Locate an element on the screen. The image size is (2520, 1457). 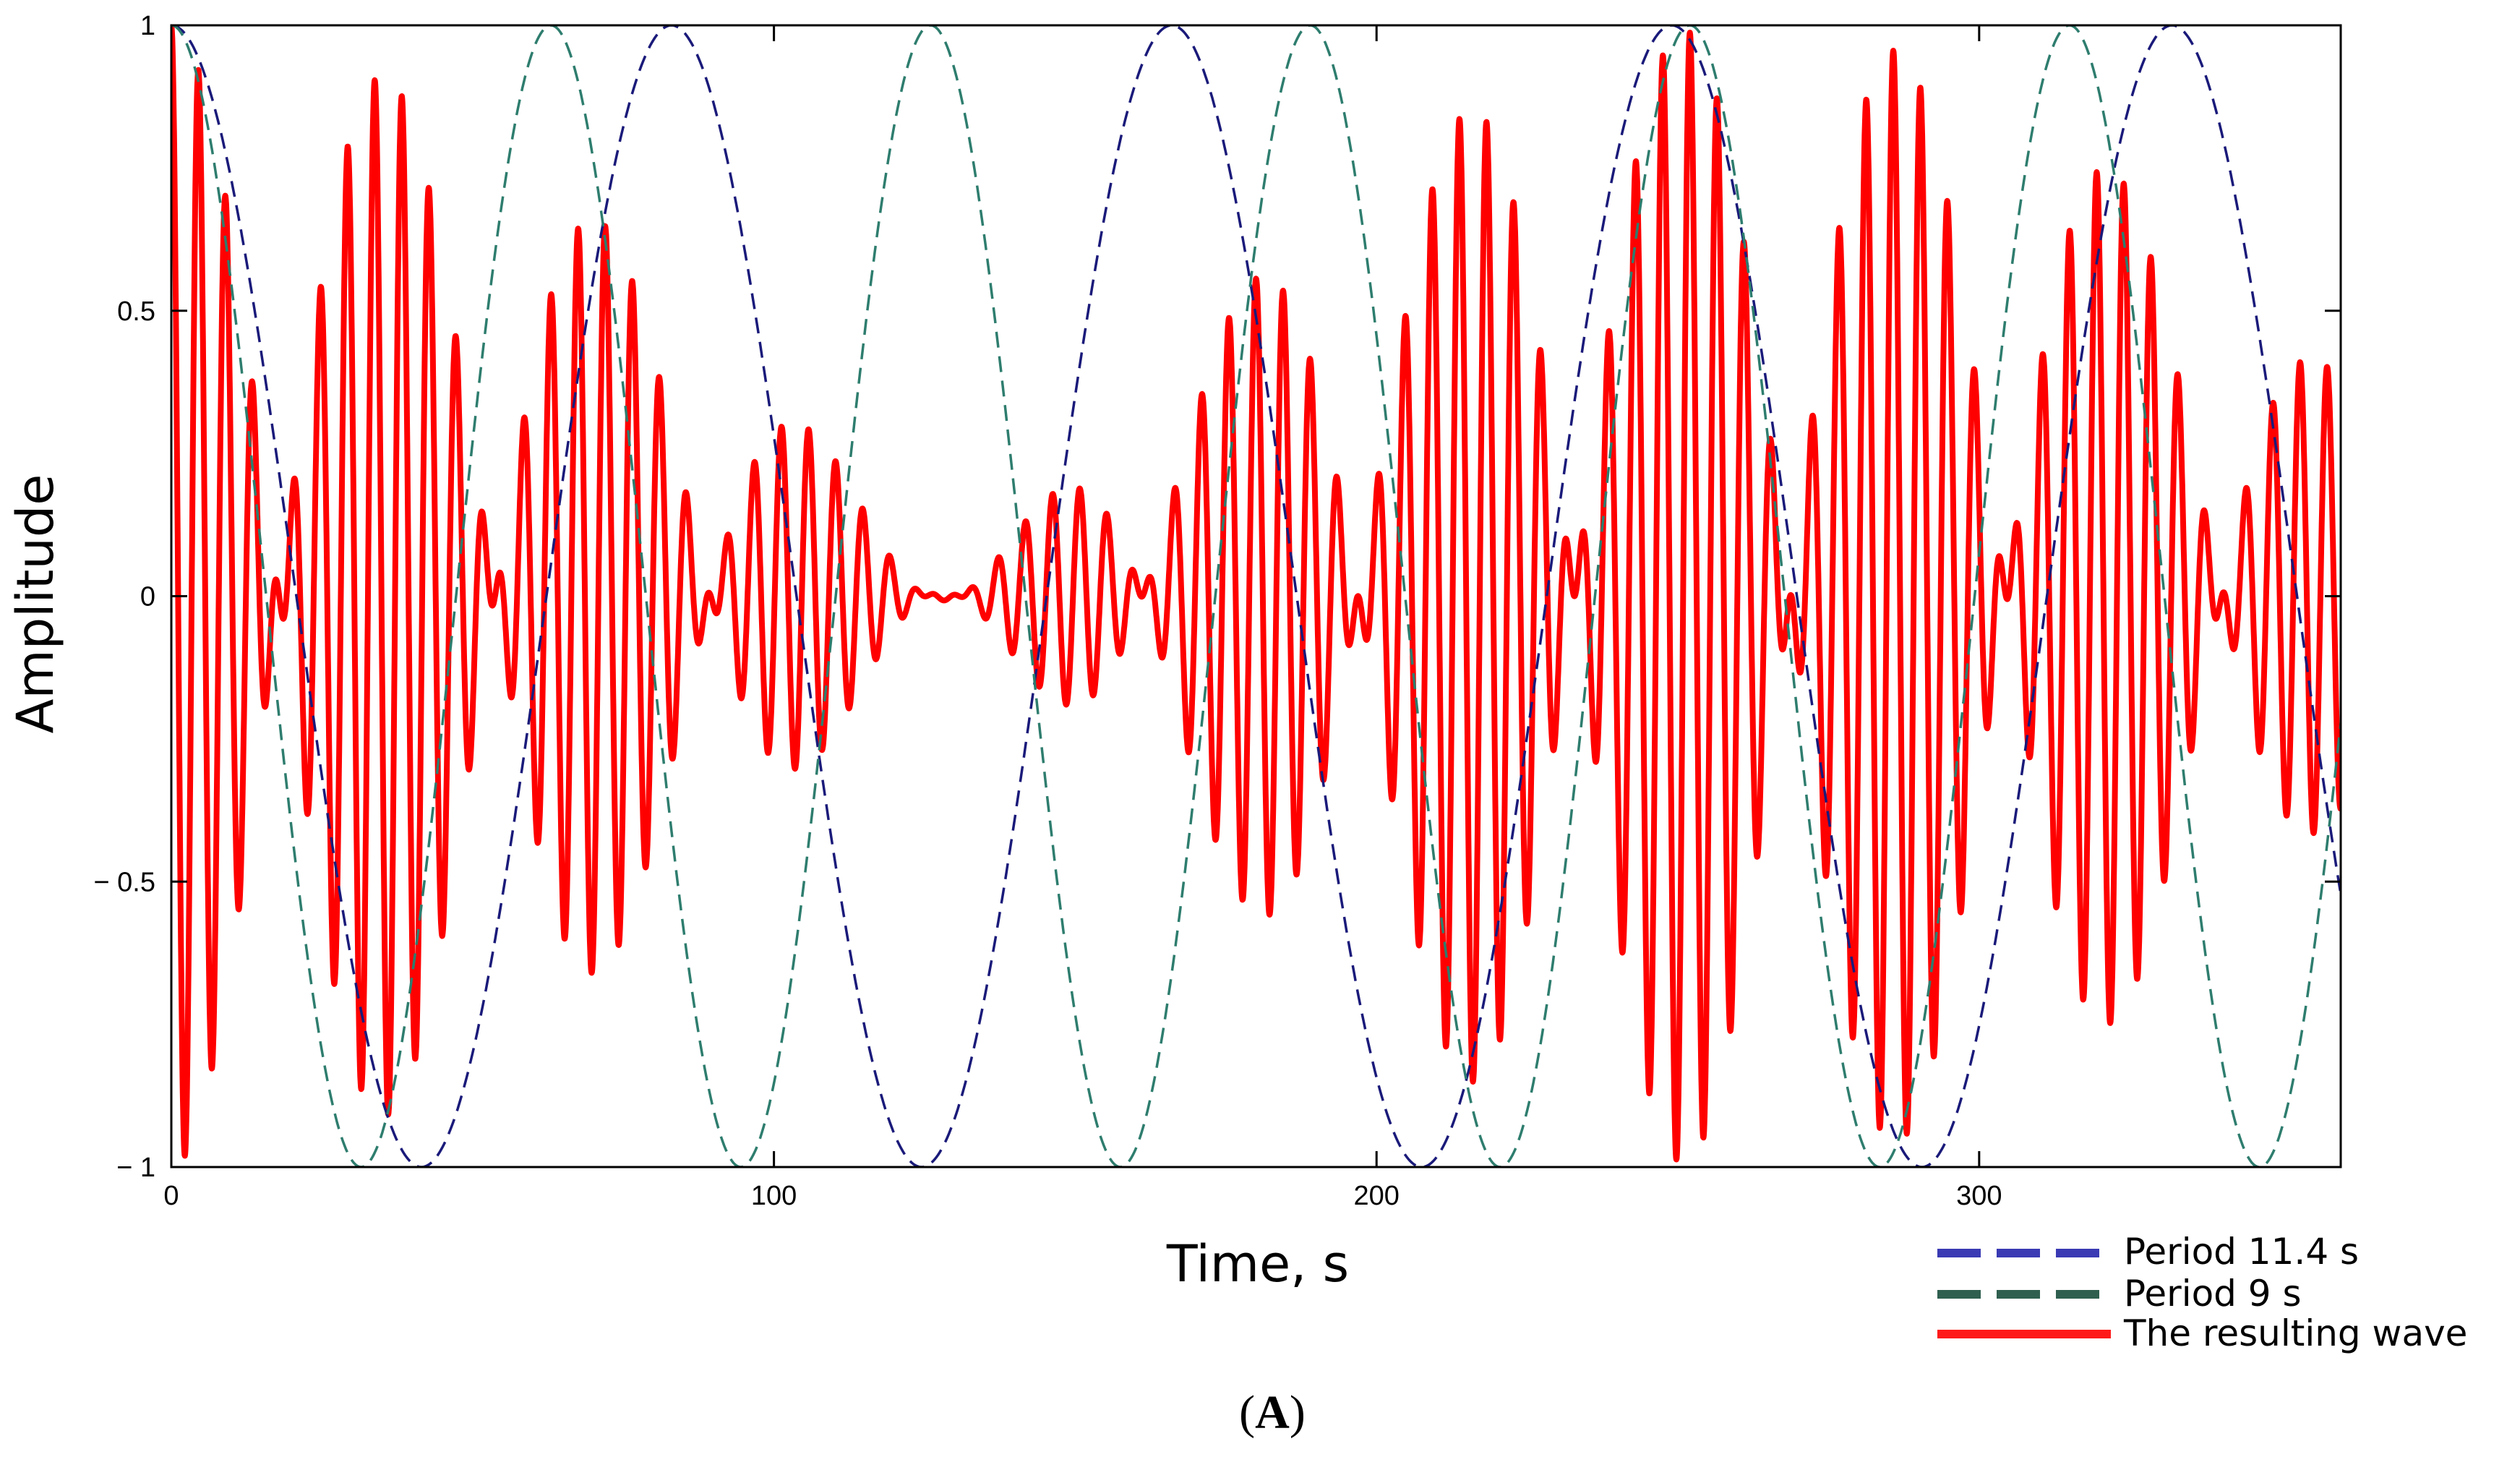
x-tick-label: 0 is located at coordinates (171, 1196).